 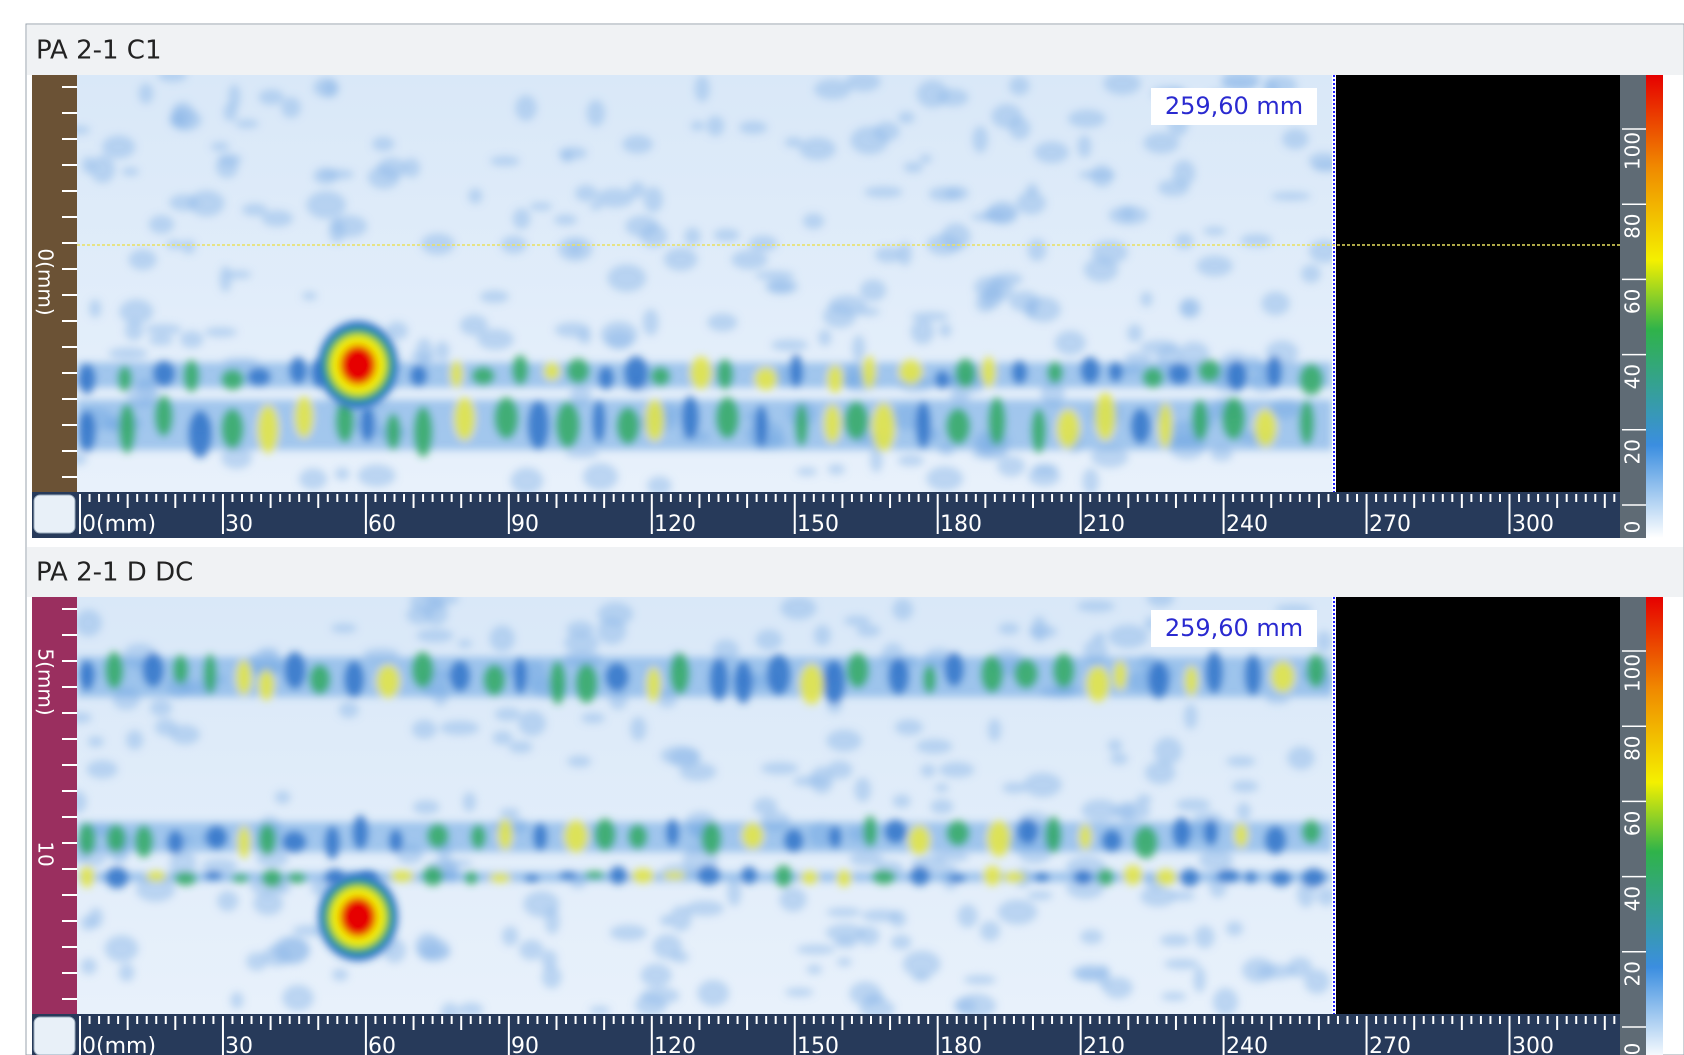 What do you see at coordinates (358, 917) in the screenshot?
I see `defect-indication` at bounding box center [358, 917].